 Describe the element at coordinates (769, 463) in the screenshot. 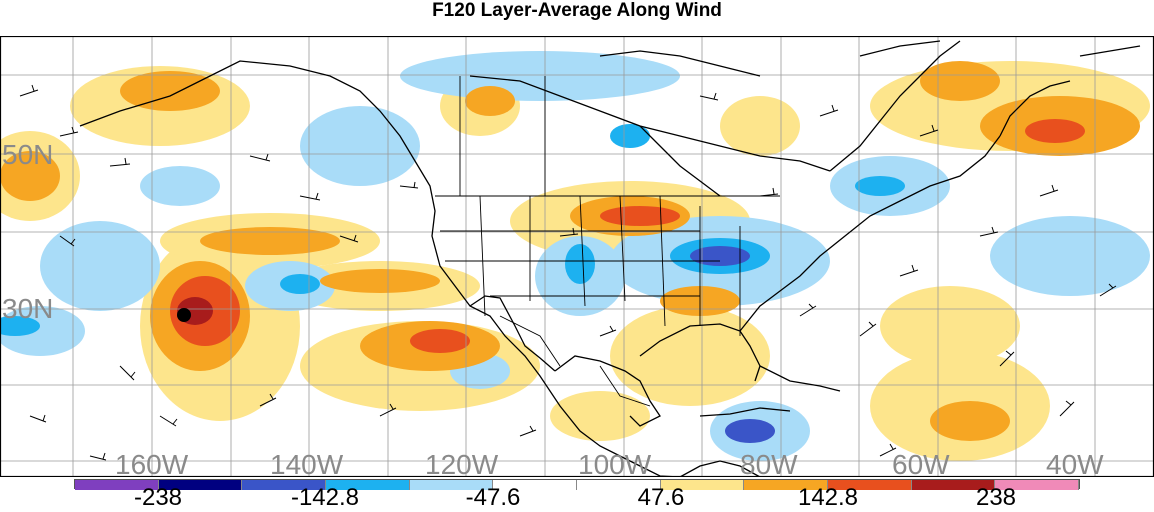

I see `lon-label-80w: 80W` at that location.